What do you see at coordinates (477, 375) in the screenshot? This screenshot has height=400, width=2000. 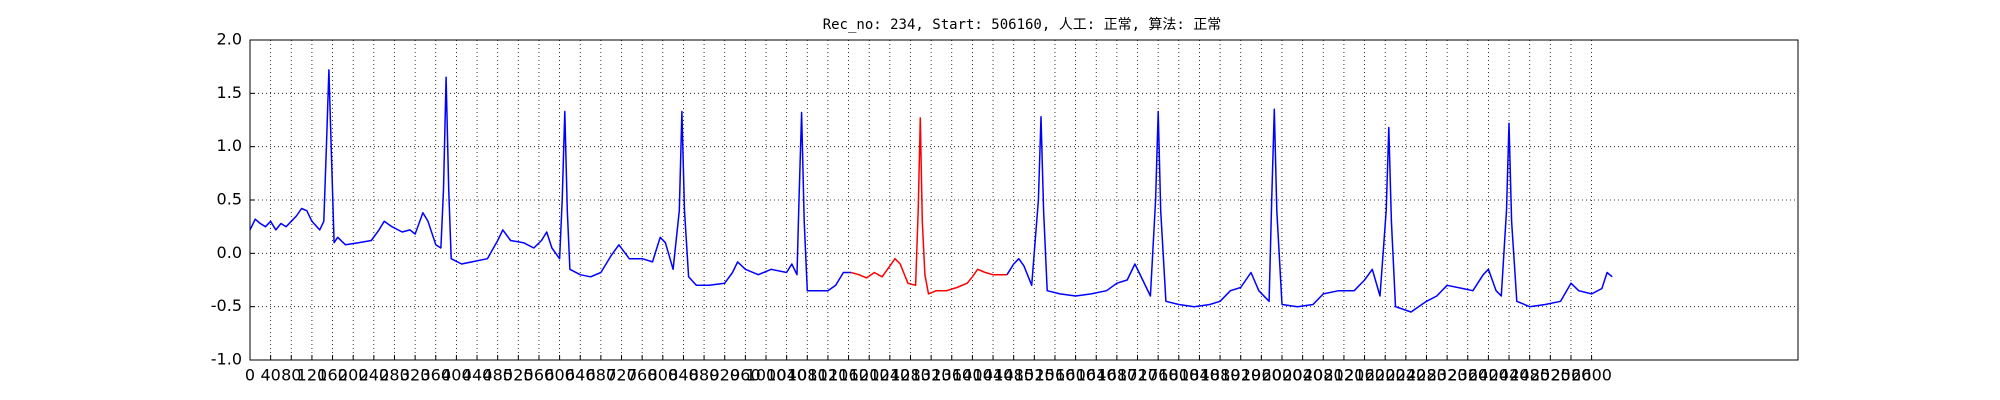 I see `x-tick-label: 440` at bounding box center [477, 375].